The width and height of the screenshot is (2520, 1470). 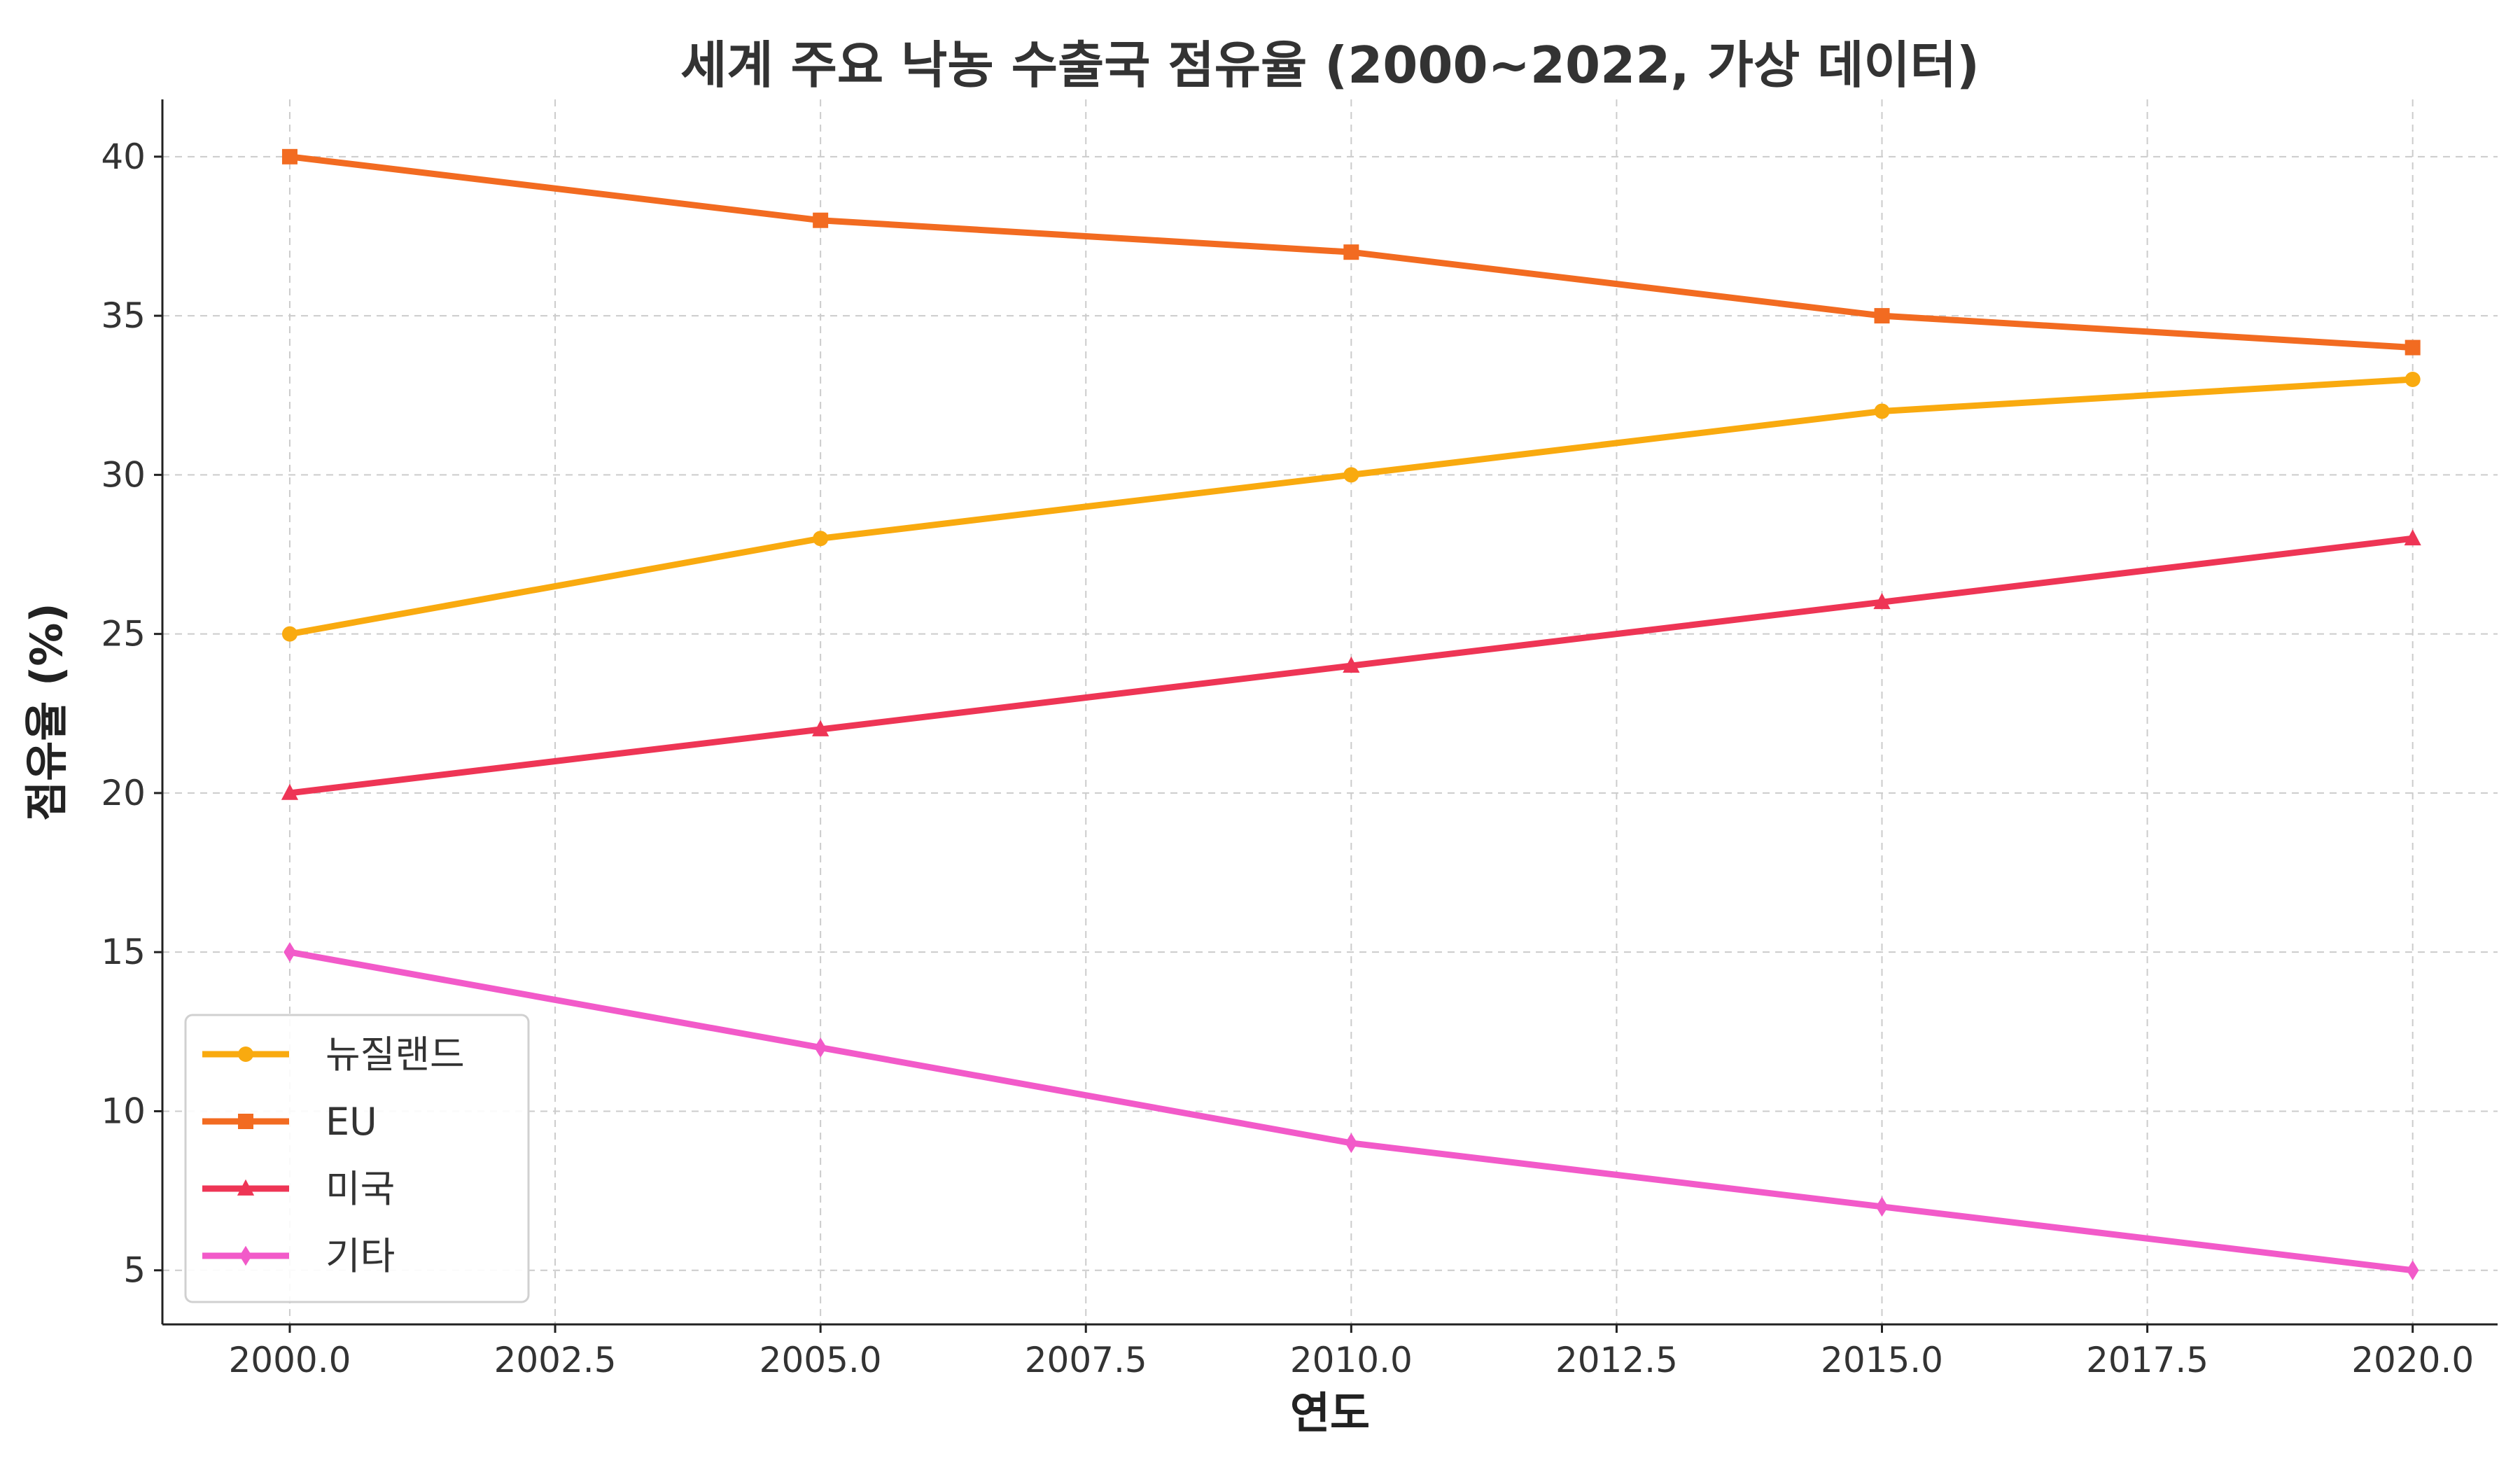 What do you see at coordinates (360, 1256) in the screenshot?
I see `legend-label: 기타` at bounding box center [360, 1256].